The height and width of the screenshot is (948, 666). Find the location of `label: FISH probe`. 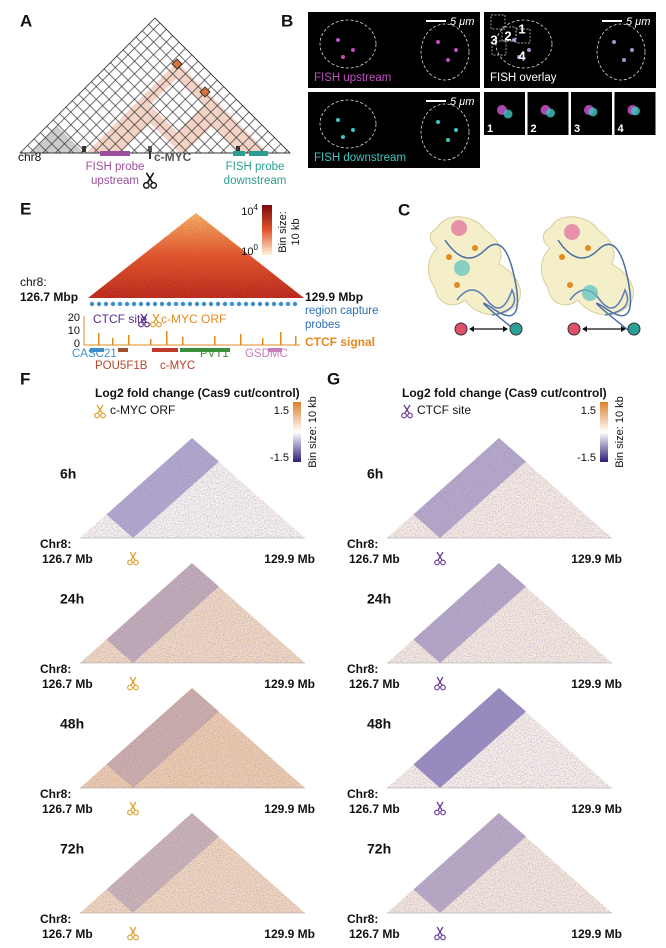

label: FISH probe is located at coordinates (115, 167).